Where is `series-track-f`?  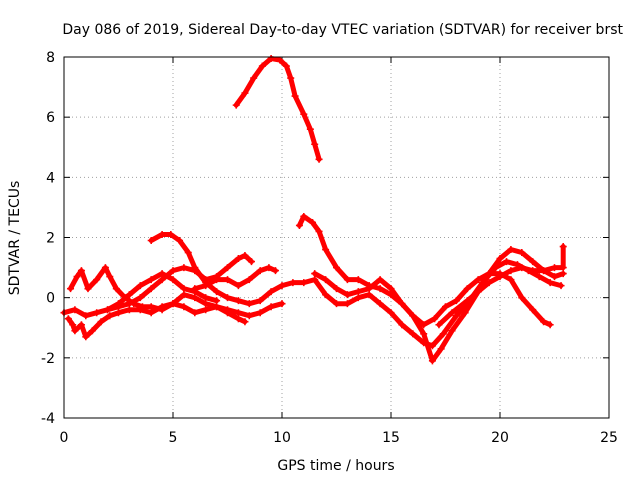
series-track-f is located at coordinates (156, 320).